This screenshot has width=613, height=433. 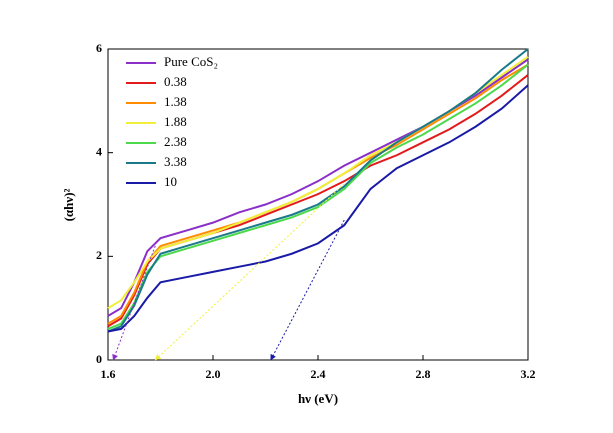 I want to click on legend-label: 3.38, so click(x=175, y=161).